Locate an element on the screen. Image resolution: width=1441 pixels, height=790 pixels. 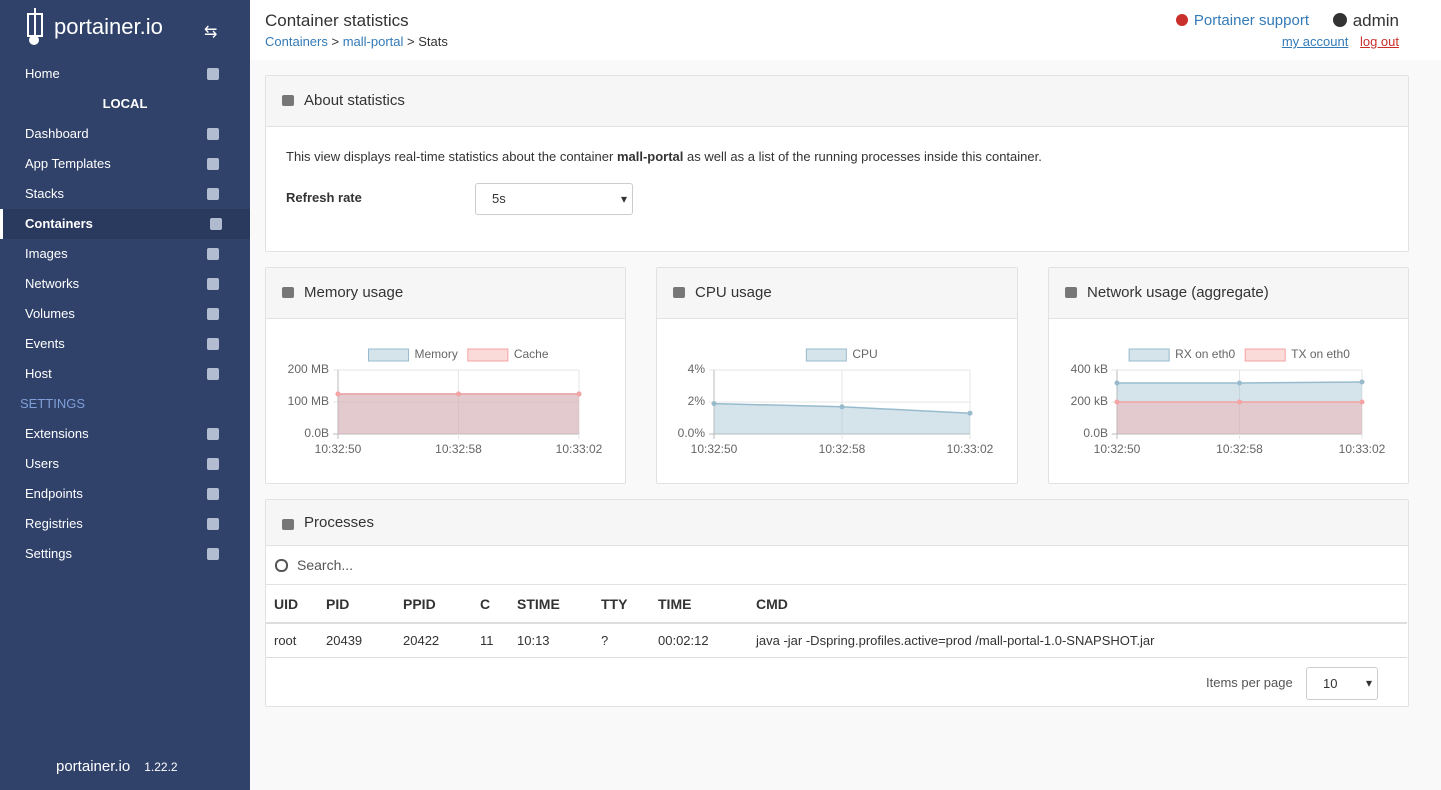
footer-brand: portainer.io is located at coordinates (93, 766).